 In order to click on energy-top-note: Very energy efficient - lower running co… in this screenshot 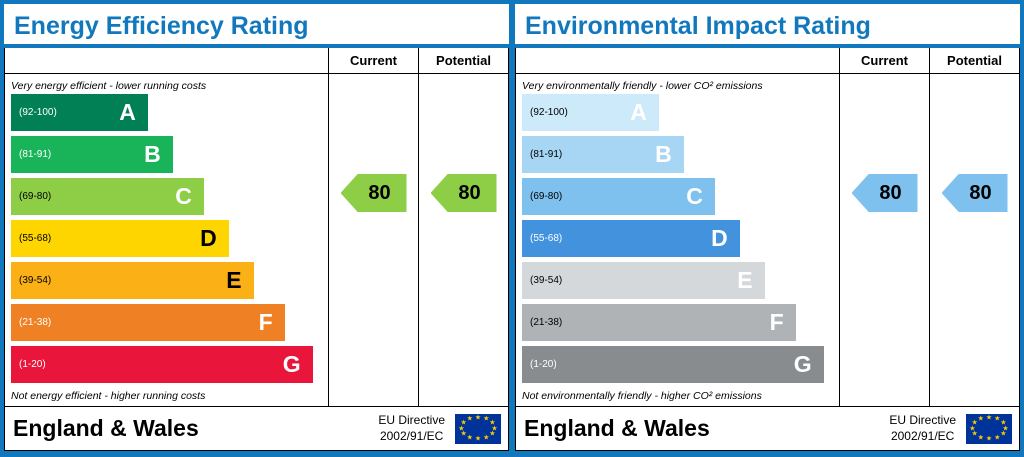, I will do `click(109, 86)`.